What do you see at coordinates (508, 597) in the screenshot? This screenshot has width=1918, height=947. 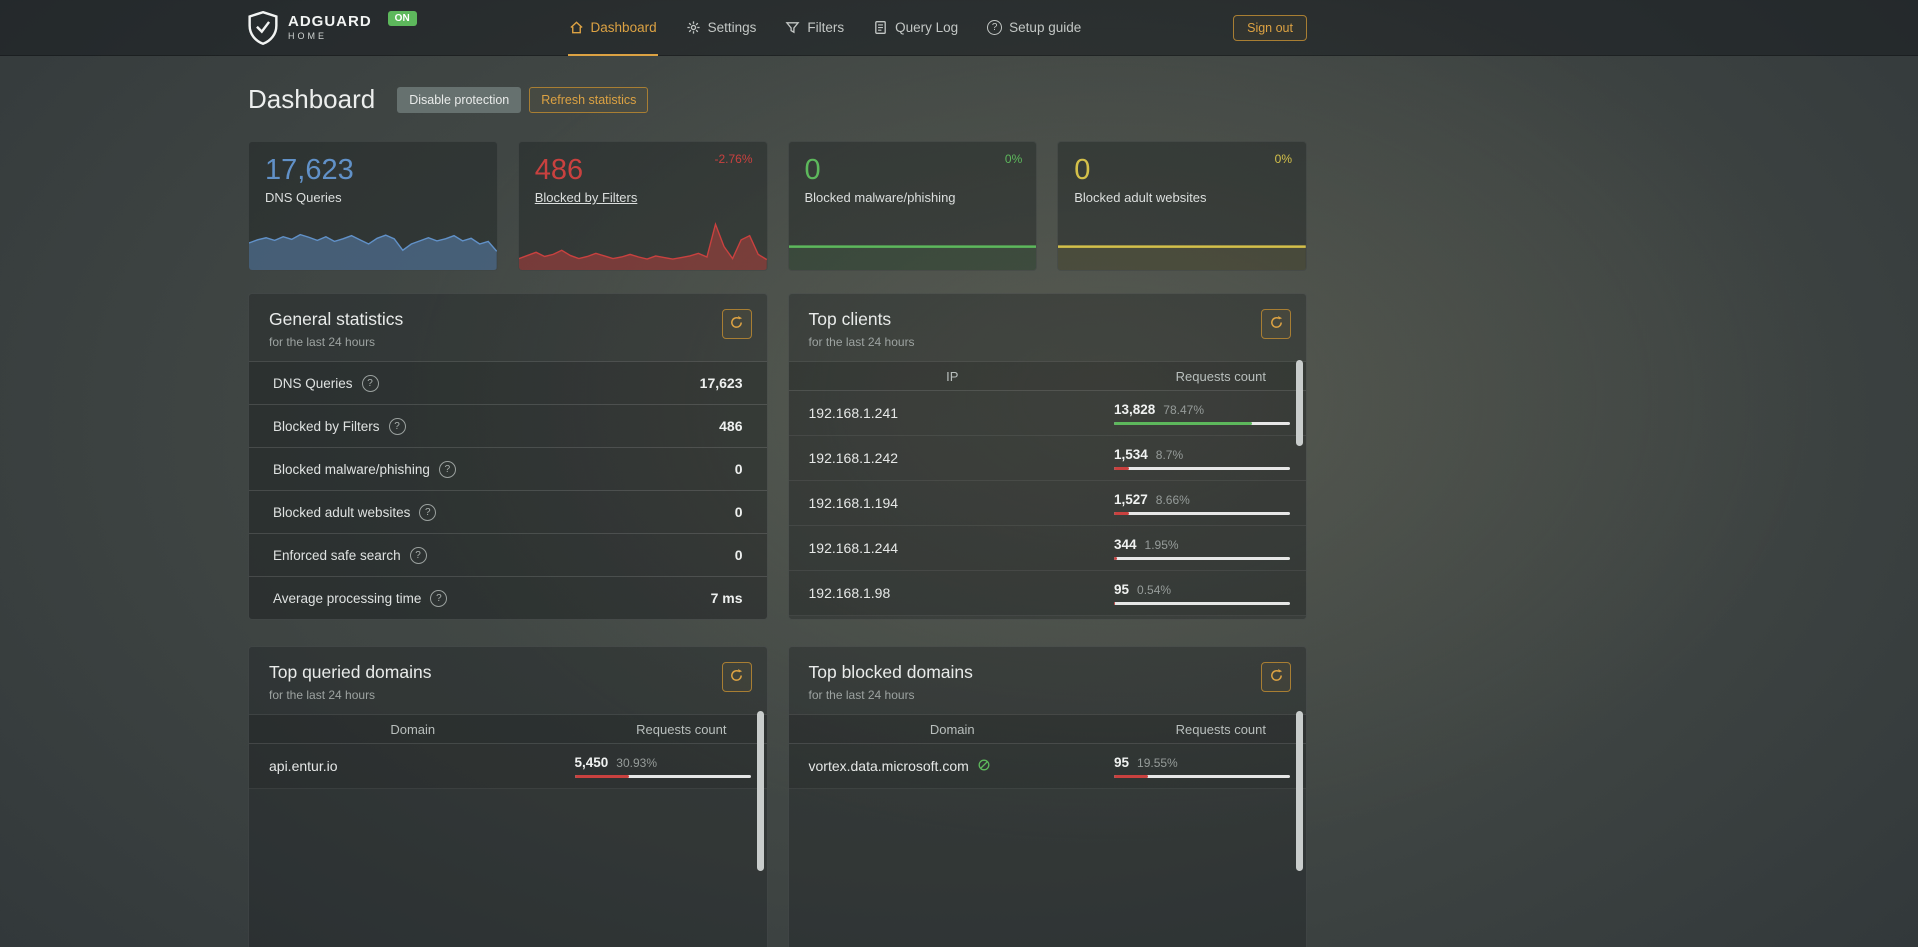 I see `stat-row: Average processing time? 7 ms` at bounding box center [508, 597].